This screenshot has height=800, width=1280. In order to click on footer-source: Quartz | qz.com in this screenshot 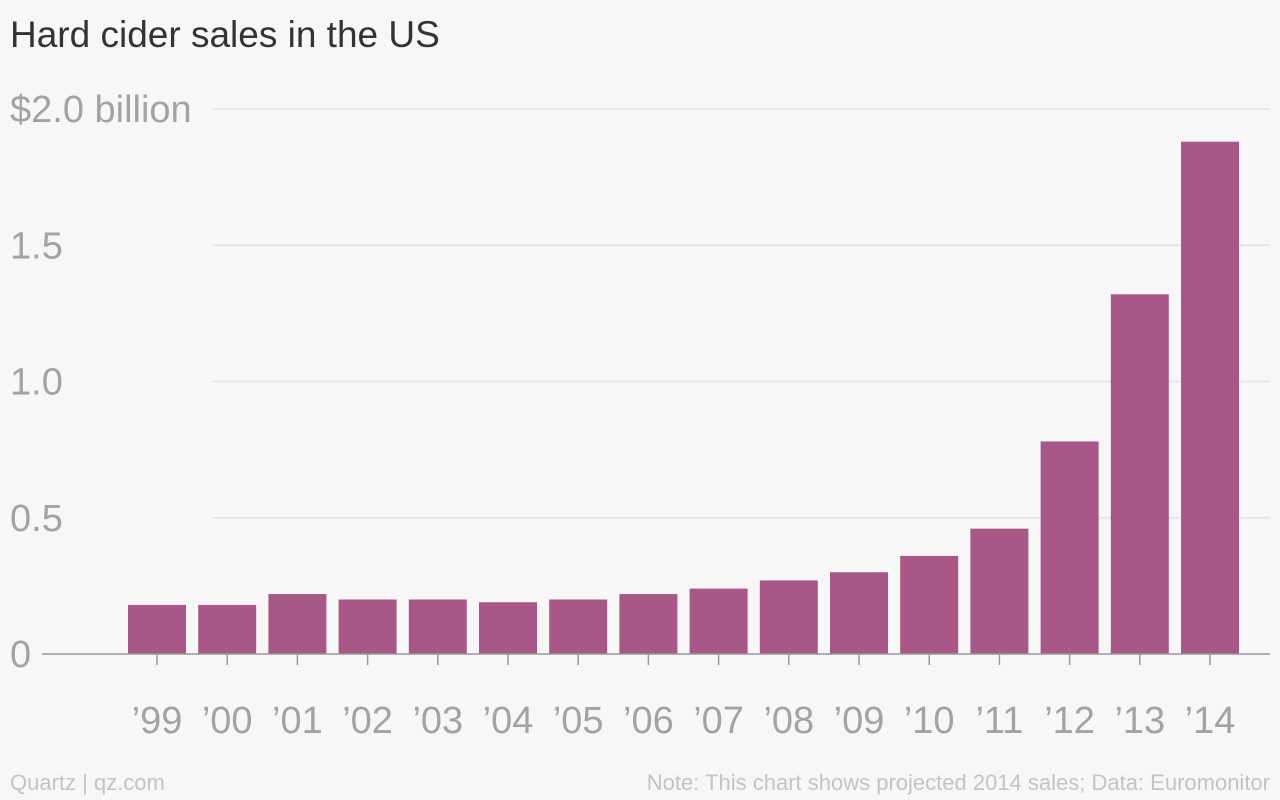, I will do `click(87, 782)`.